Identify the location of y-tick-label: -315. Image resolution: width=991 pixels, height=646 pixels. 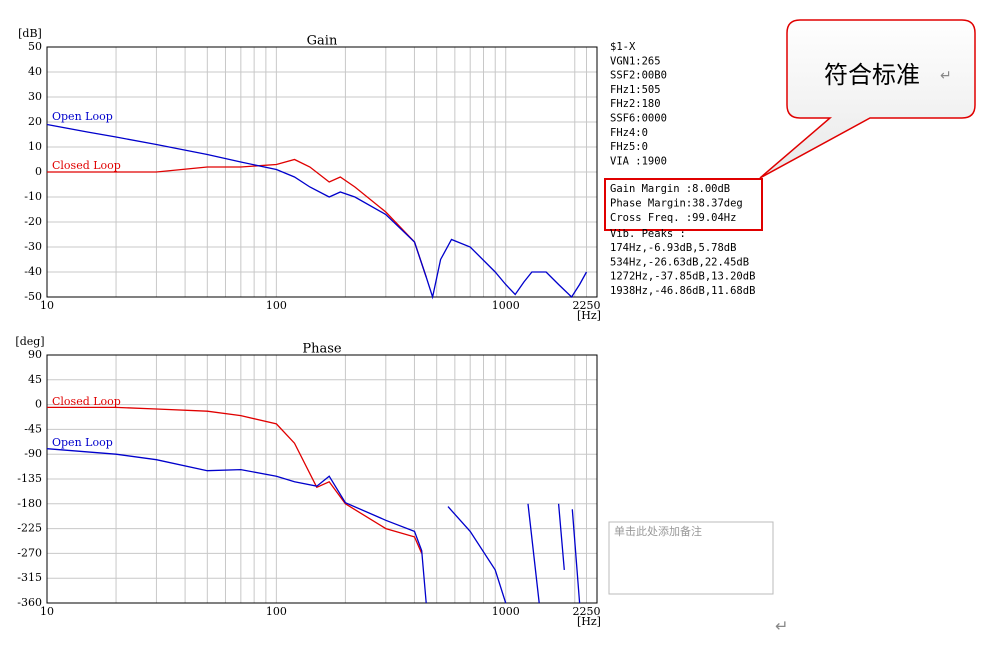
(29, 577).